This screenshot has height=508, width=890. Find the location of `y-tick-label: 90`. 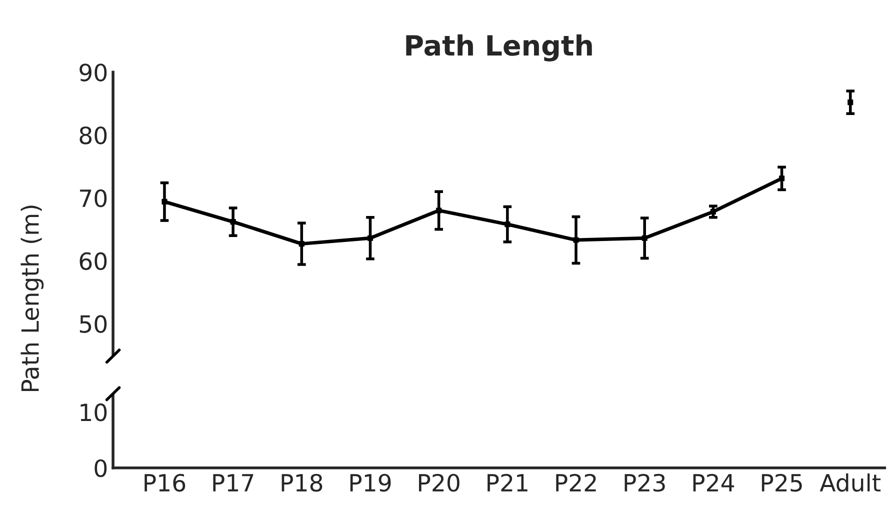

y-tick-label: 90 is located at coordinates (93, 73).